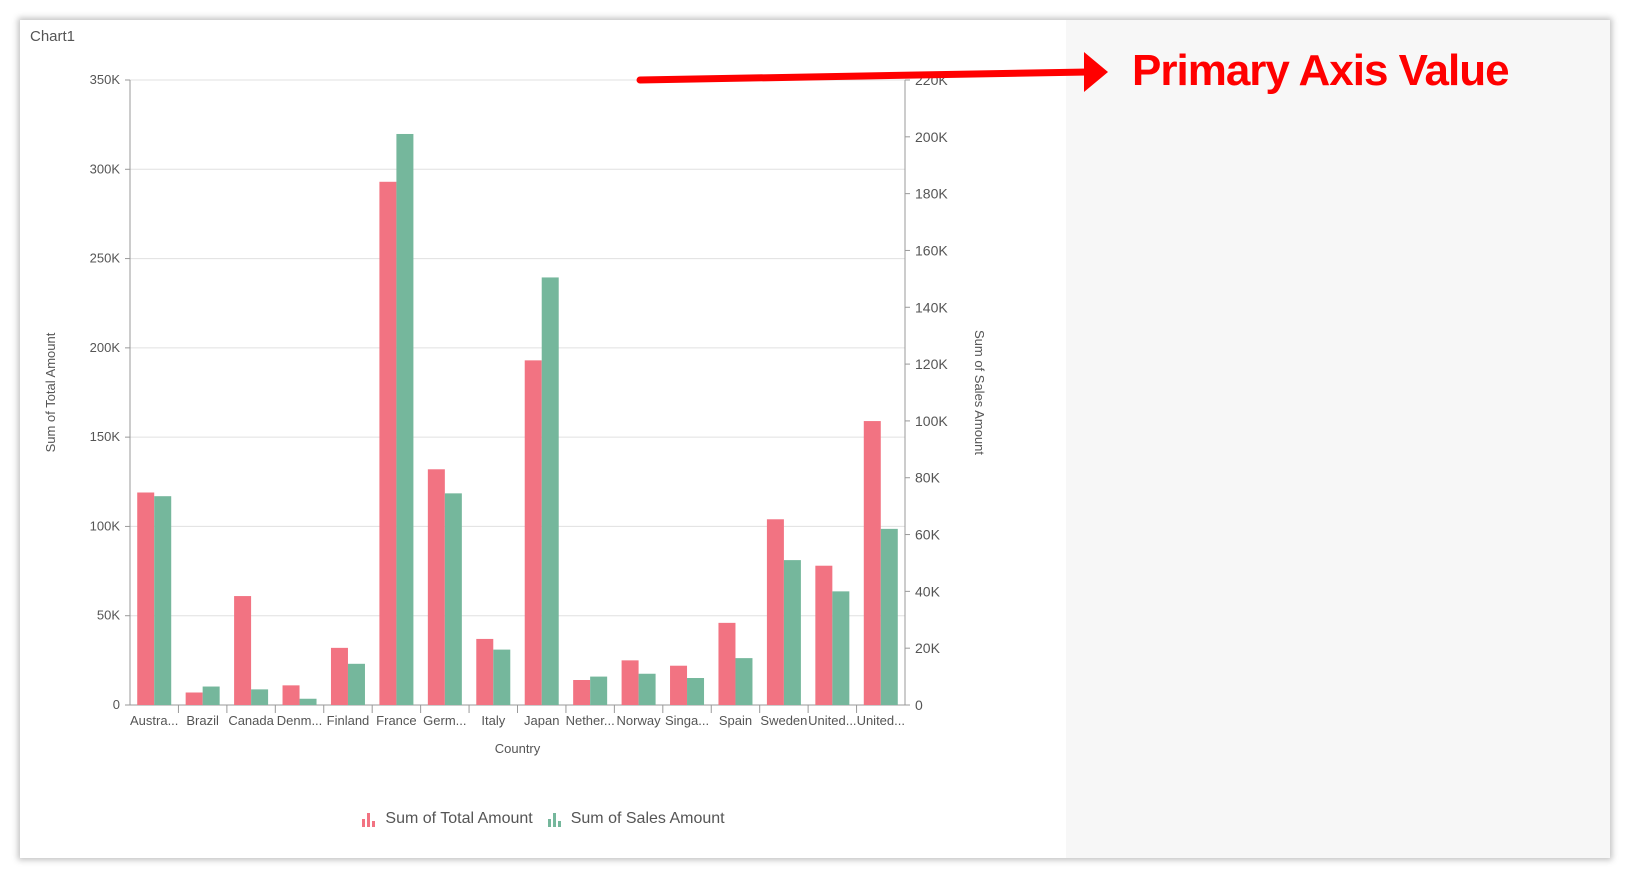 This screenshot has width=1631, height=877. Describe the element at coordinates (53, 36) in the screenshot. I see `chart-title: Chart1` at that location.